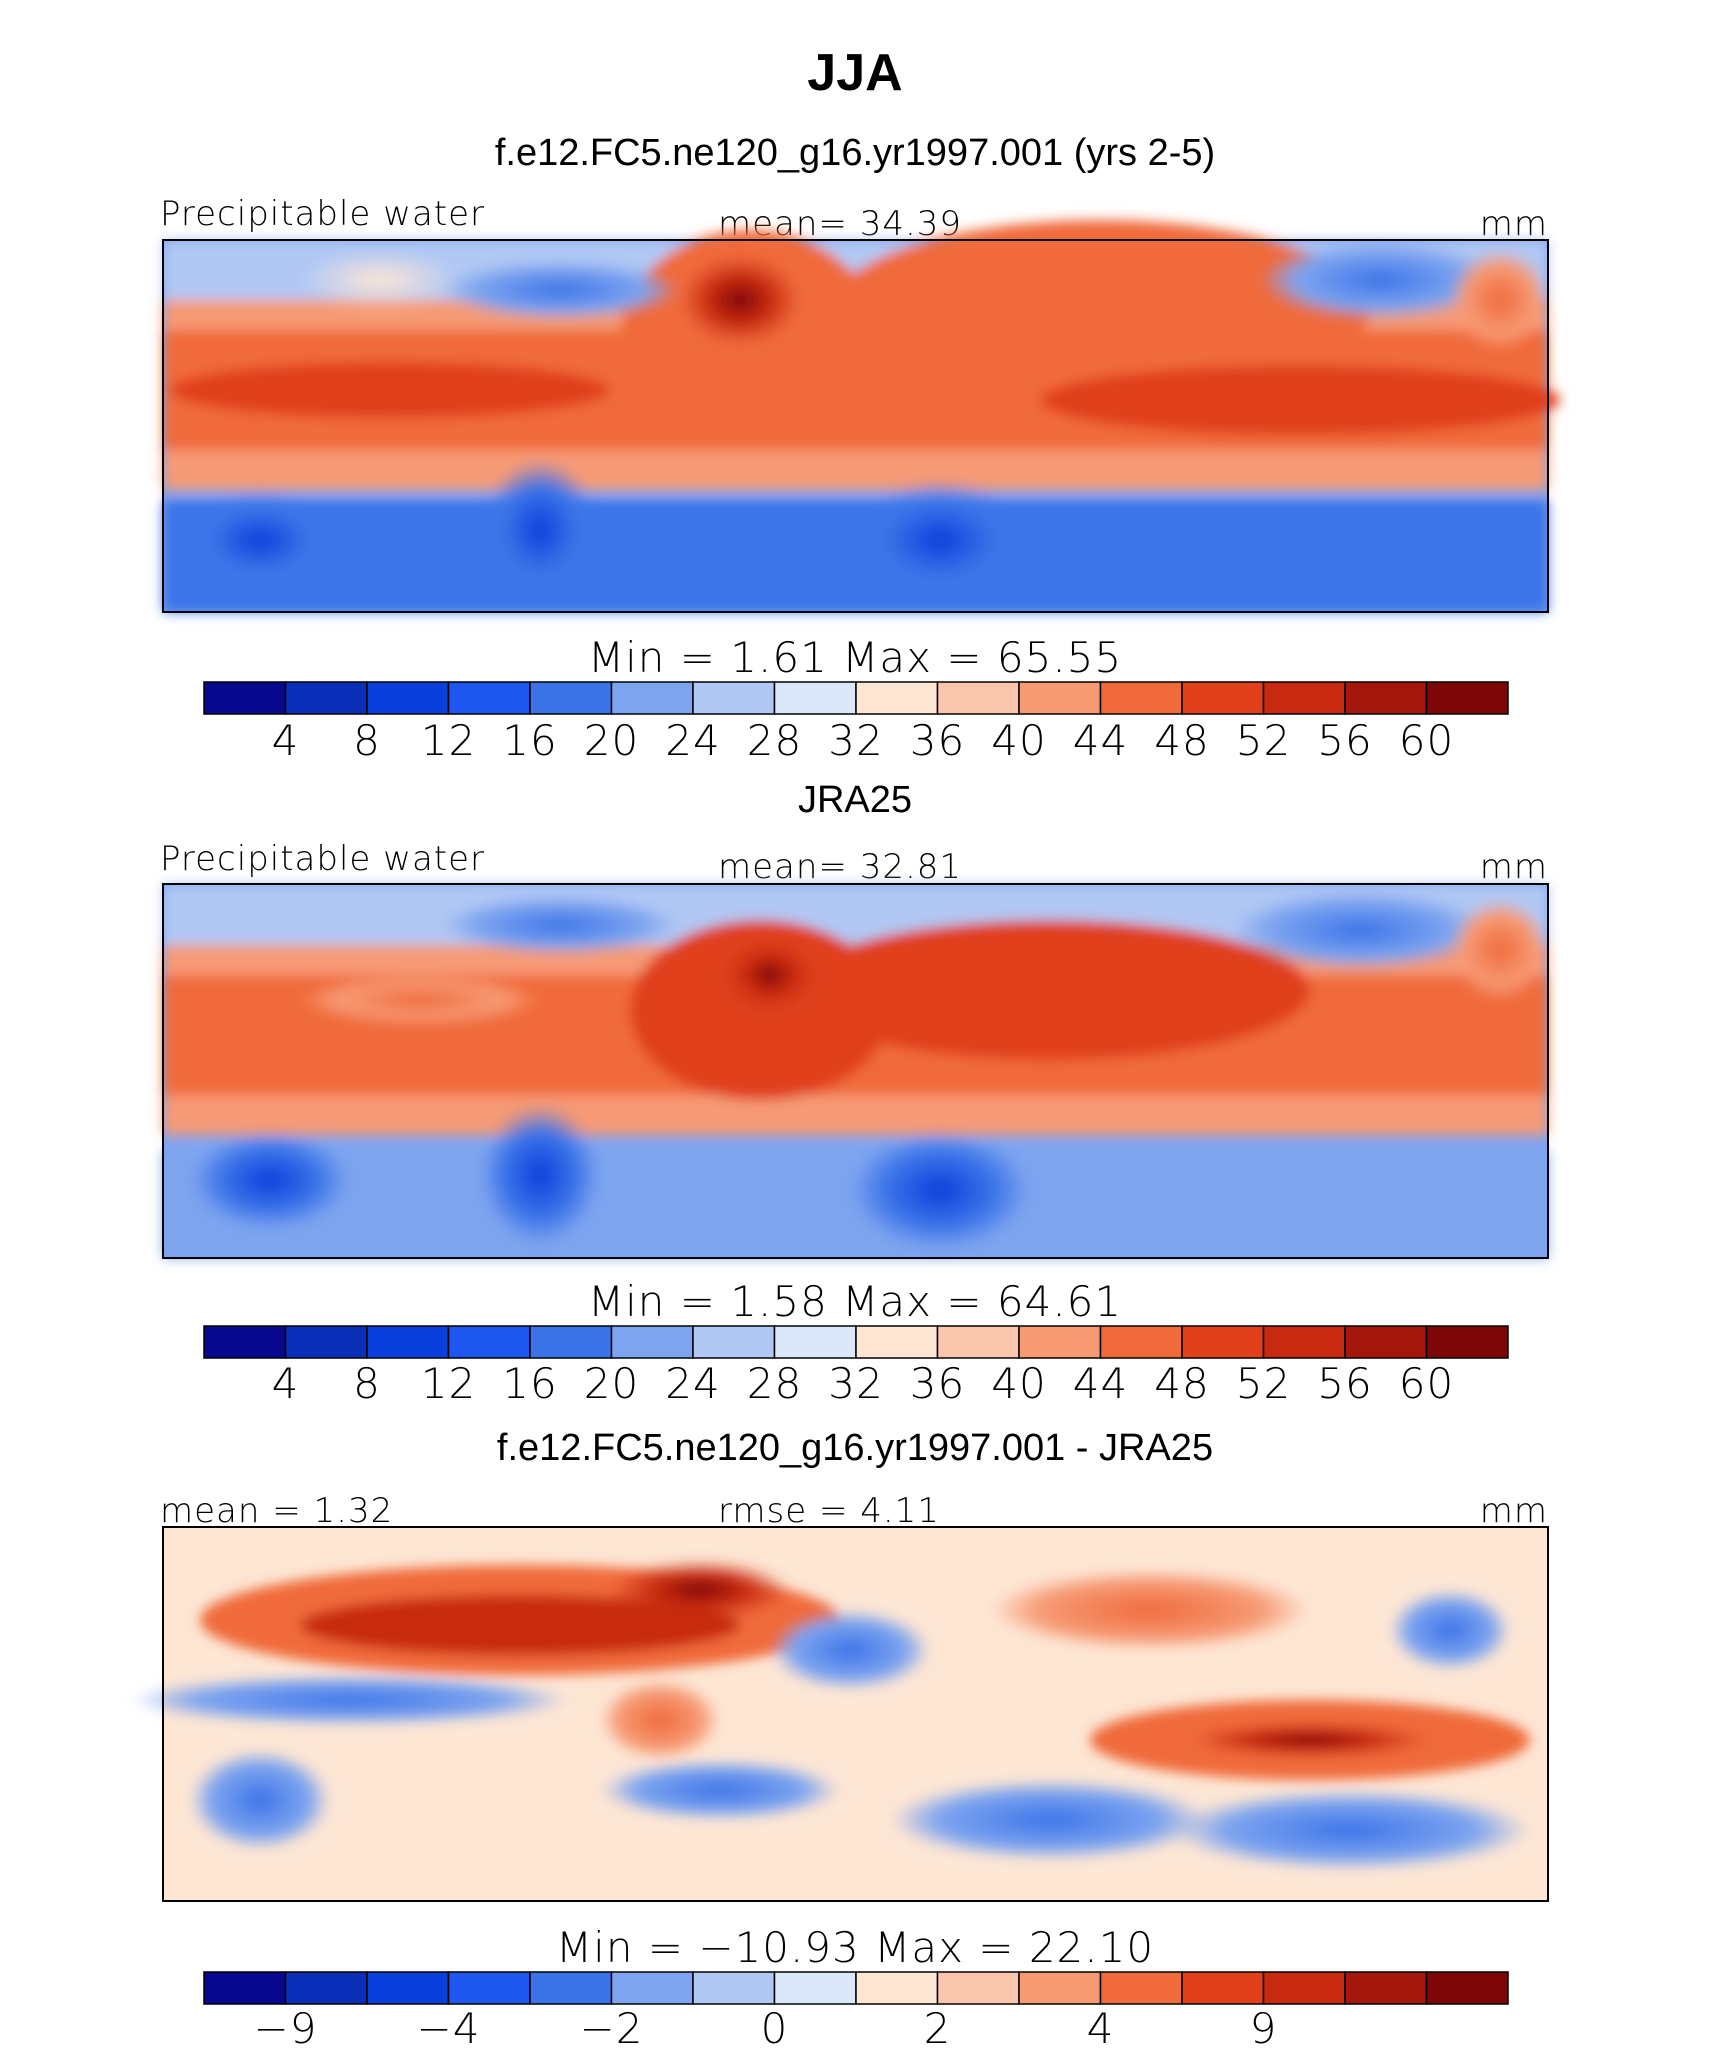  Describe the element at coordinates (854, 73) in the screenshot. I see `figure-title: JJA` at that location.